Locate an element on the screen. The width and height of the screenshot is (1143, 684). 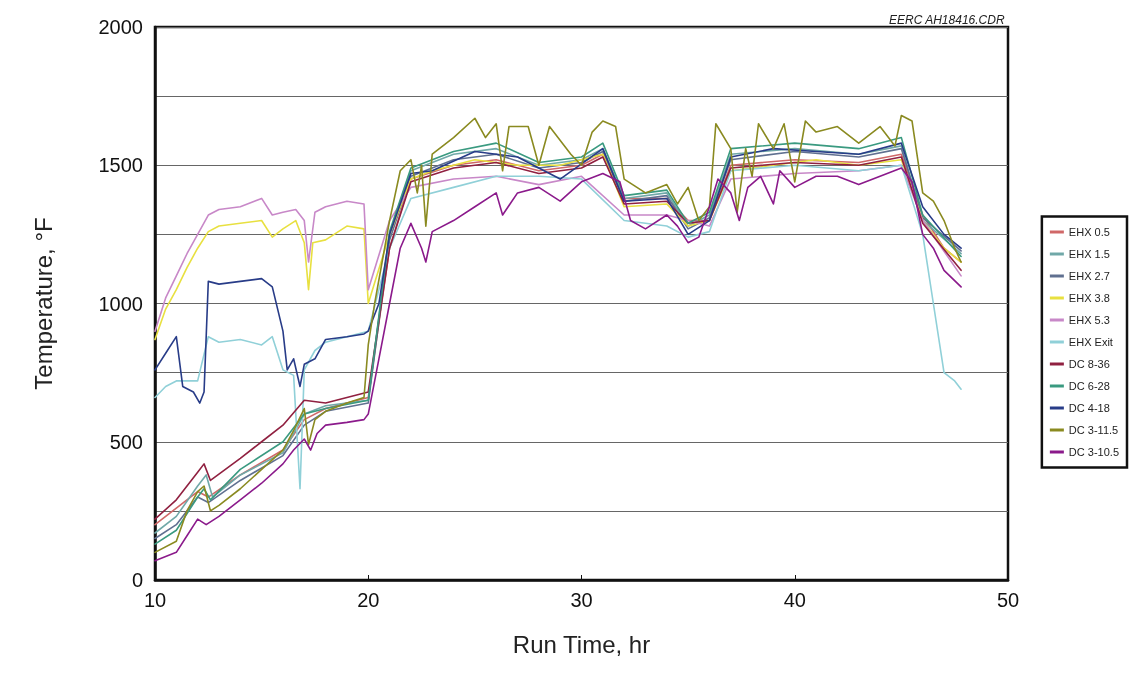
legend-label: DC 4-18 is located at coordinates (1089, 408).